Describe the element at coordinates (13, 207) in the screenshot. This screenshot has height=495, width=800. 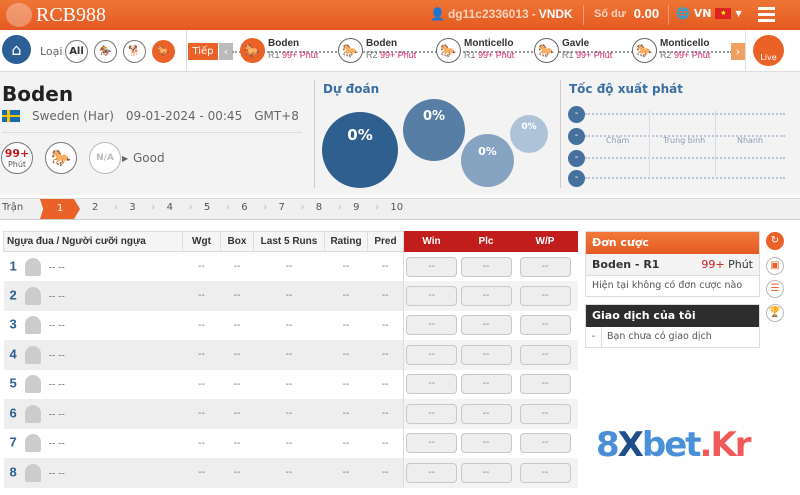
I see `tabs-label: Trận` at that location.